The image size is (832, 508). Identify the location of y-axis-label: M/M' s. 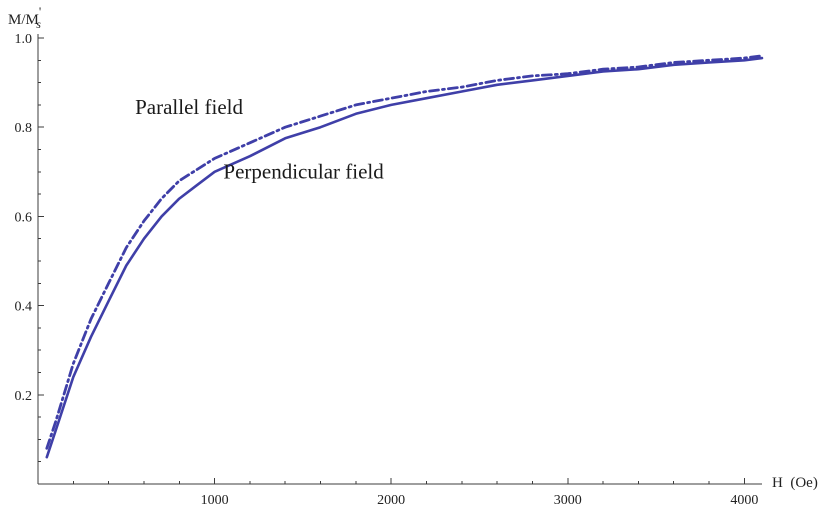
(24, 17).